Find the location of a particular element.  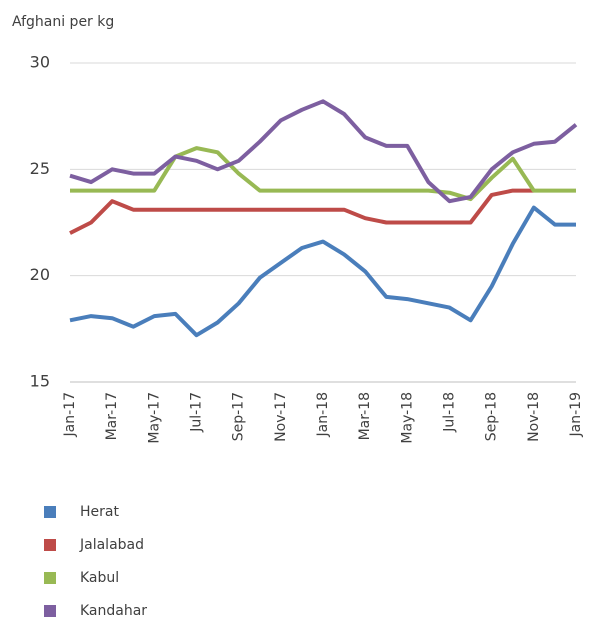

legend-label: Herat is located at coordinates (99, 512).